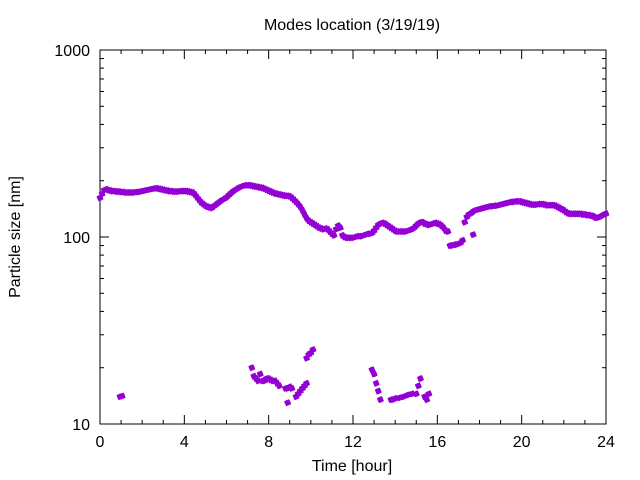  What do you see at coordinates (352, 25) in the screenshot?
I see `chart-title: Modes location (3/19/19)` at bounding box center [352, 25].